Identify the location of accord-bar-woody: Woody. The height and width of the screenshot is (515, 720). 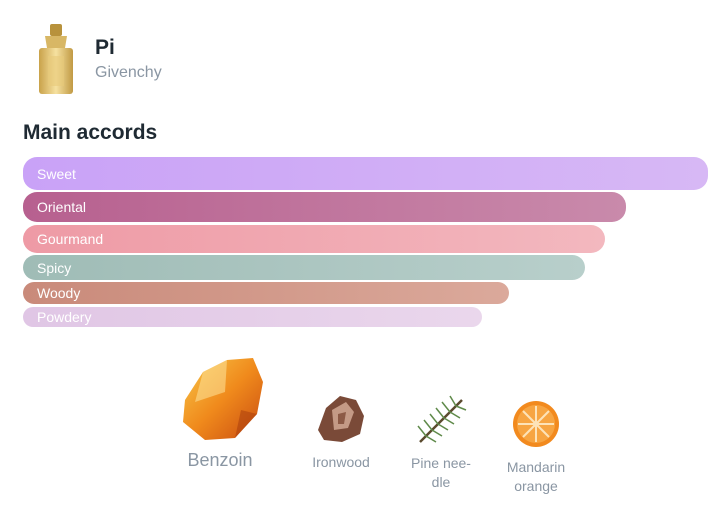
(266, 293).